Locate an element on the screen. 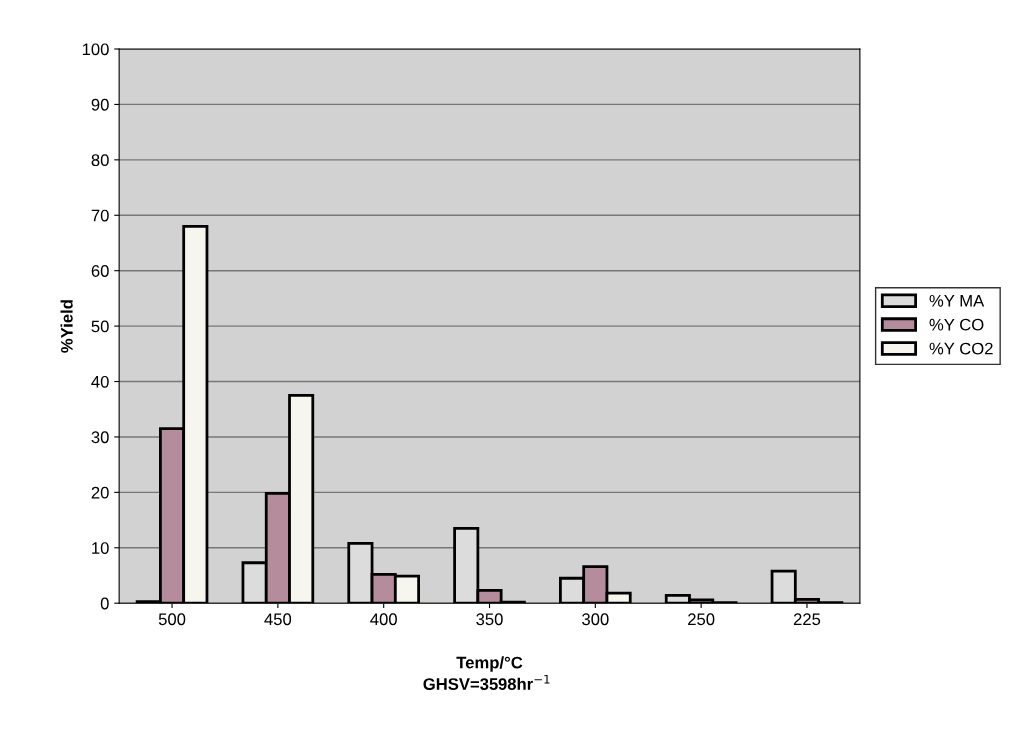 The width and height of the screenshot is (1036, 754). x-axis-title: Temp/°C is located at coordinates (489, 664).